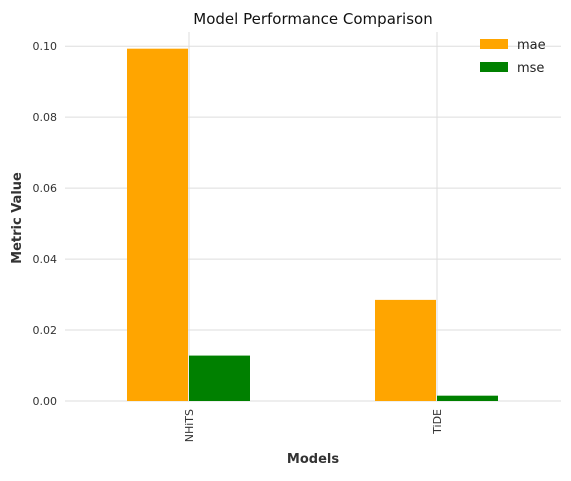 This screenshot has width=571, height=481. What do you see at coordinates (157, 224) in the screenshot?
I see `bar-mae-NHiTS` at bounding box center [157, 224].